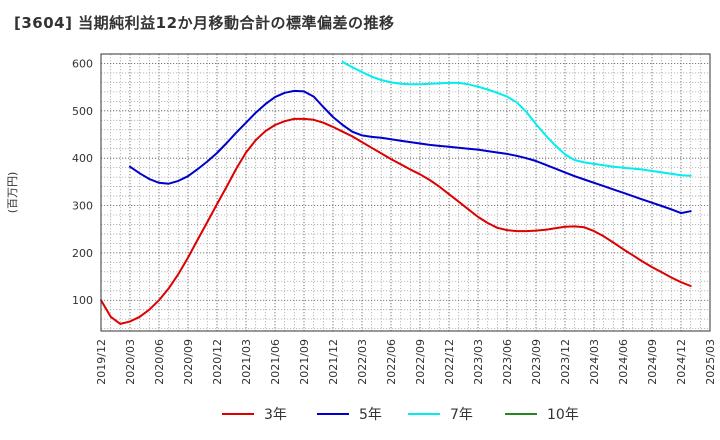 The height and width of the screenshot is (440, 720). What do you see at coordinates (370, 415) in the screenshot?
I see `legend-label: 5年` at bounding box center [370, 415].